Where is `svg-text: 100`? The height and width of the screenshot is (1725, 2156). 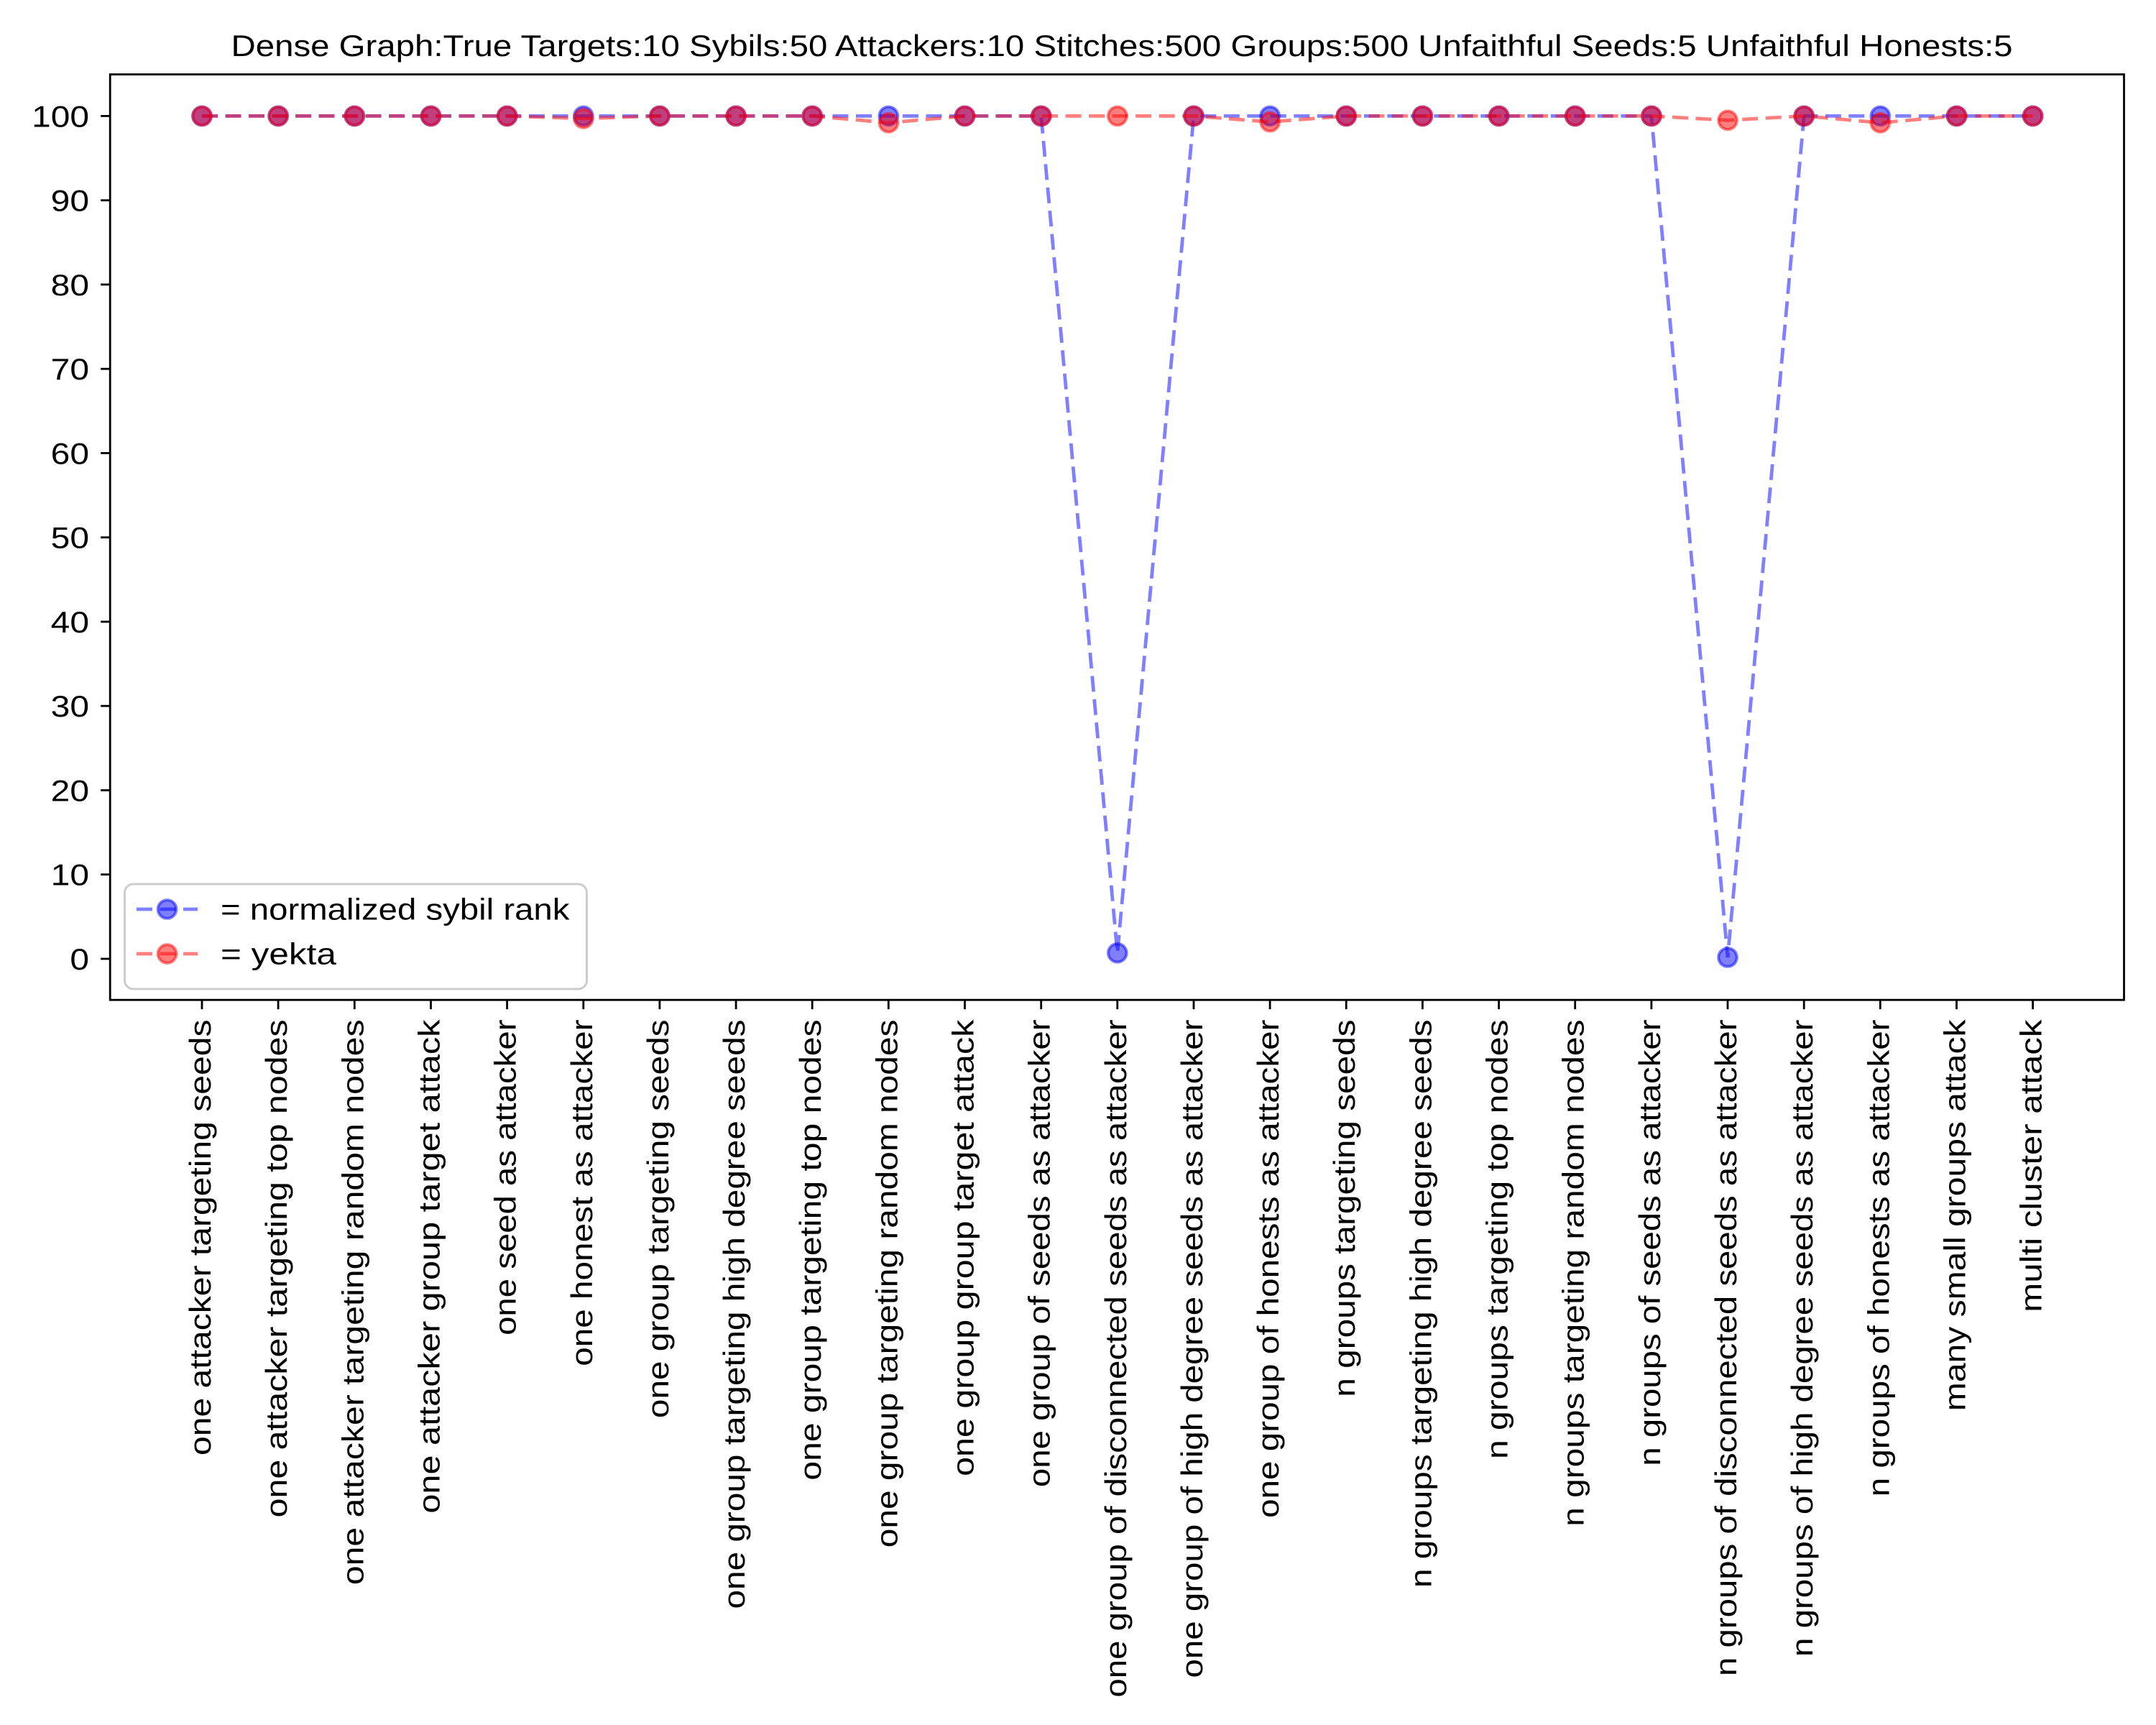 svg-text: 100 is located at coordinates (60, 116).